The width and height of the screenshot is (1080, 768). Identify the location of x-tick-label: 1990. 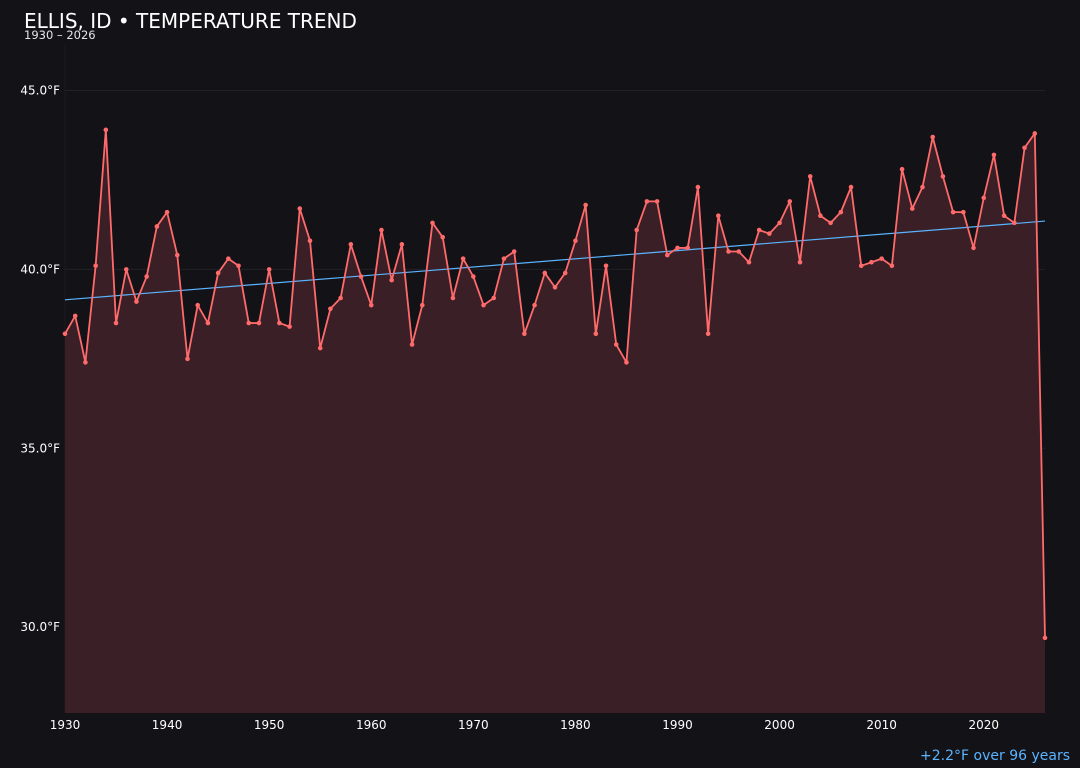
(677, 725).